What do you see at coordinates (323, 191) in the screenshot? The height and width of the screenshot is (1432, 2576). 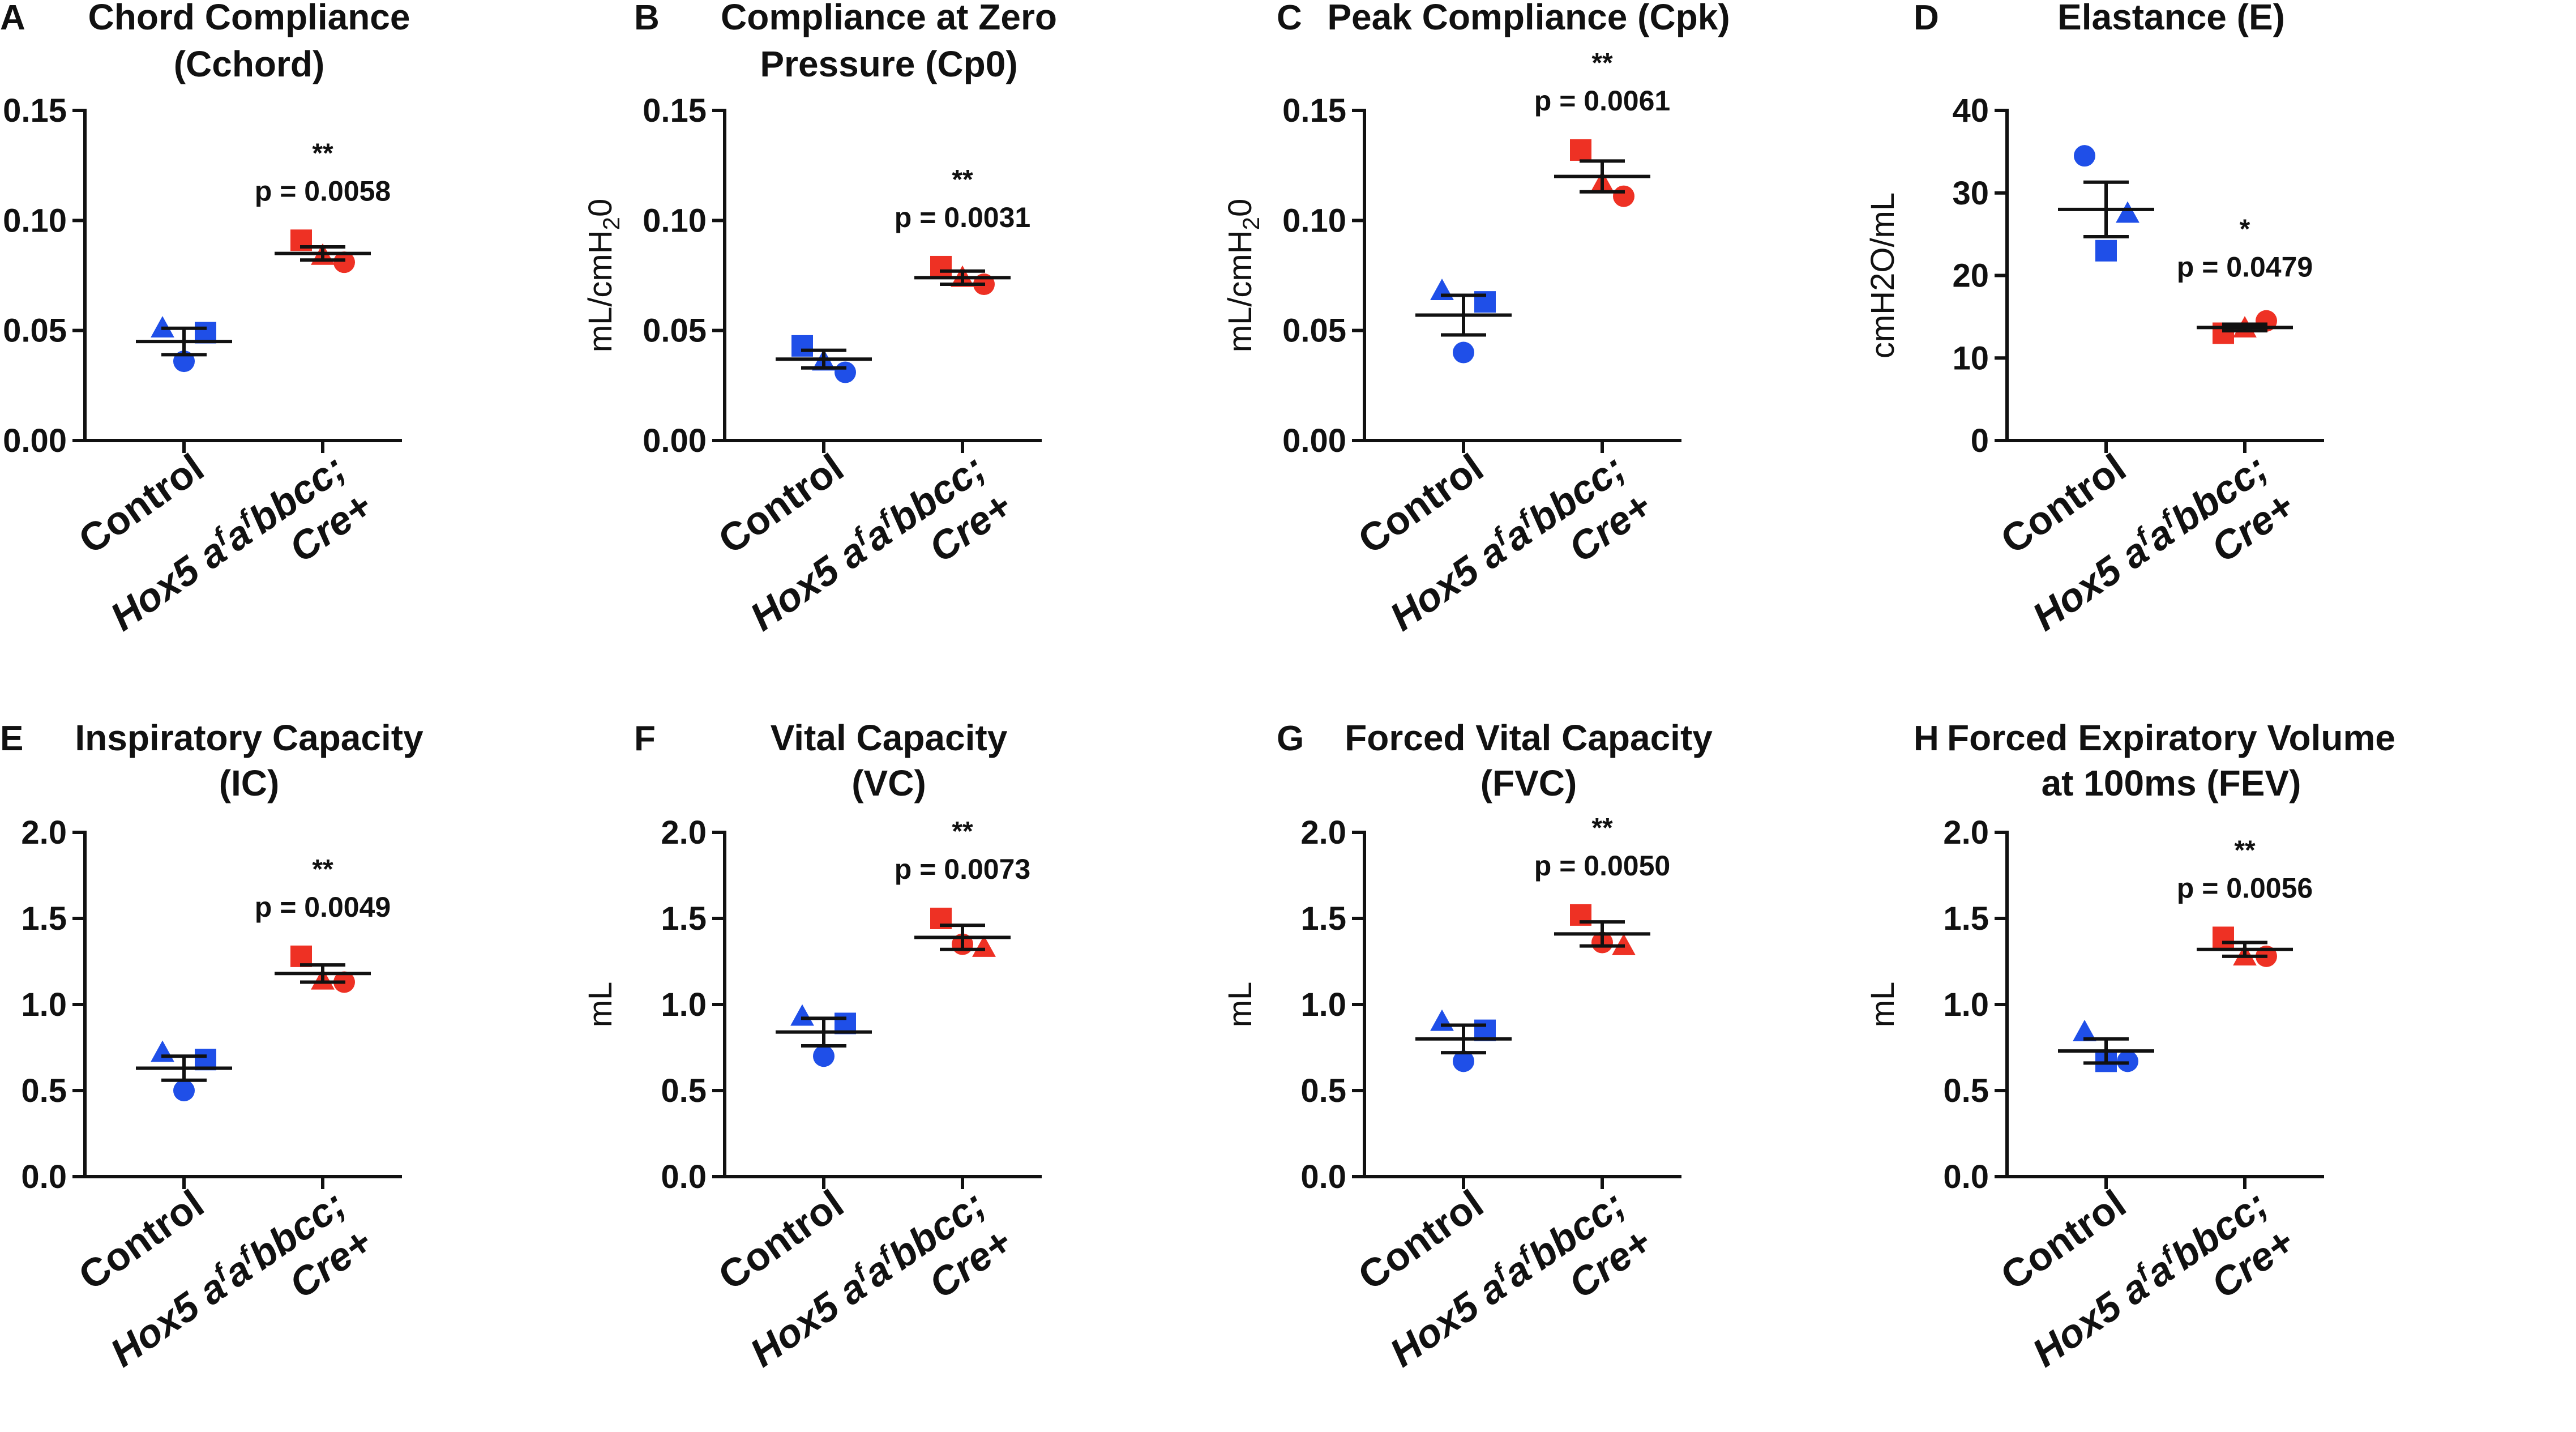 I see `p-value-label: p = 0.0058` at bounding box center [323, 191].